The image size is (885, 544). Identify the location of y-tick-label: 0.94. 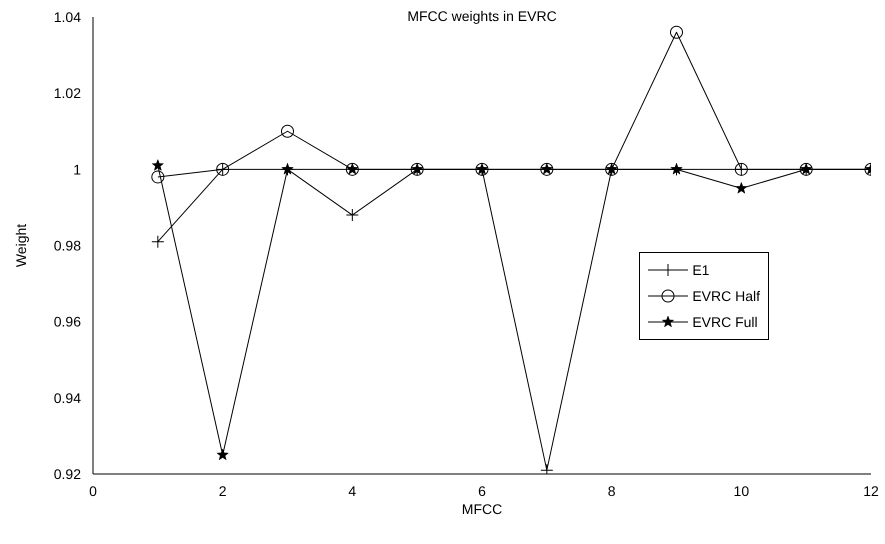
(68, 398).